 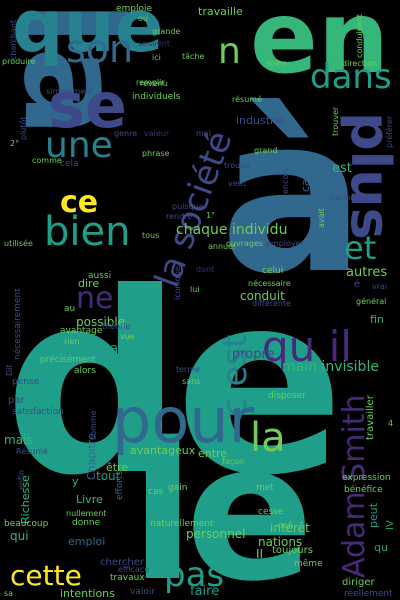 I want to click on word: autres, so click(x=367, y=272).